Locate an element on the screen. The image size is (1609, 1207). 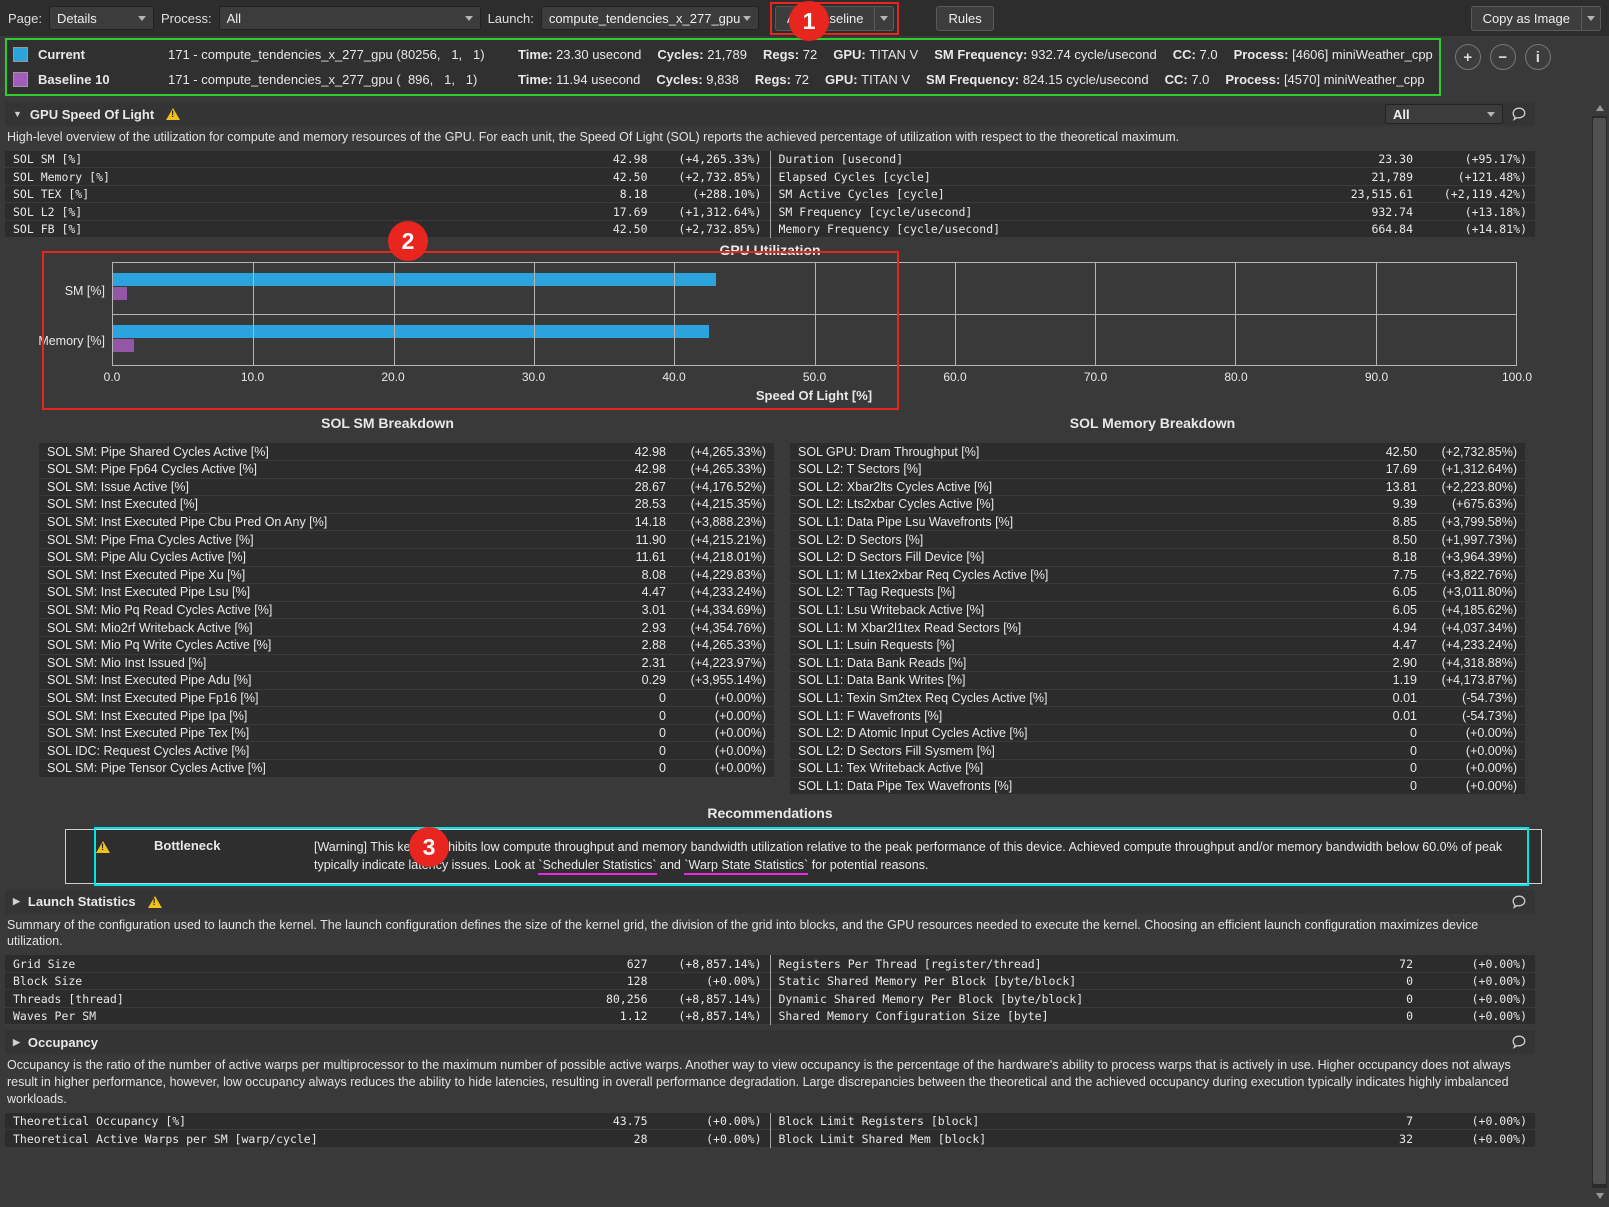
metric-value: 128 is located at coordinates (637, 981).